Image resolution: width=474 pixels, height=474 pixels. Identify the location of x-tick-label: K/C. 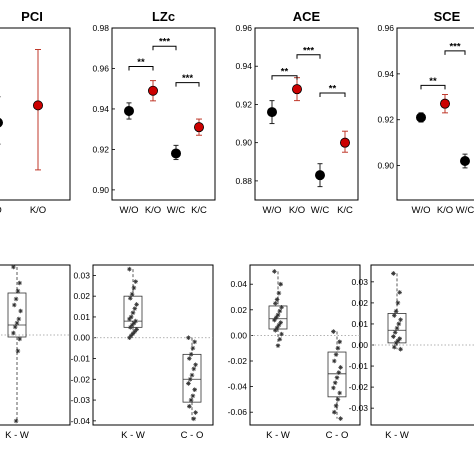
(199, 210).